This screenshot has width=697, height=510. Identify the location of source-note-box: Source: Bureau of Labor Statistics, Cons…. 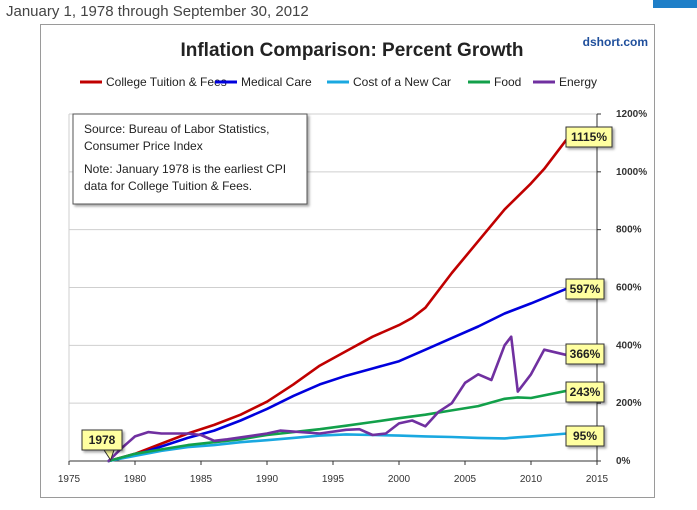
(190, 159).